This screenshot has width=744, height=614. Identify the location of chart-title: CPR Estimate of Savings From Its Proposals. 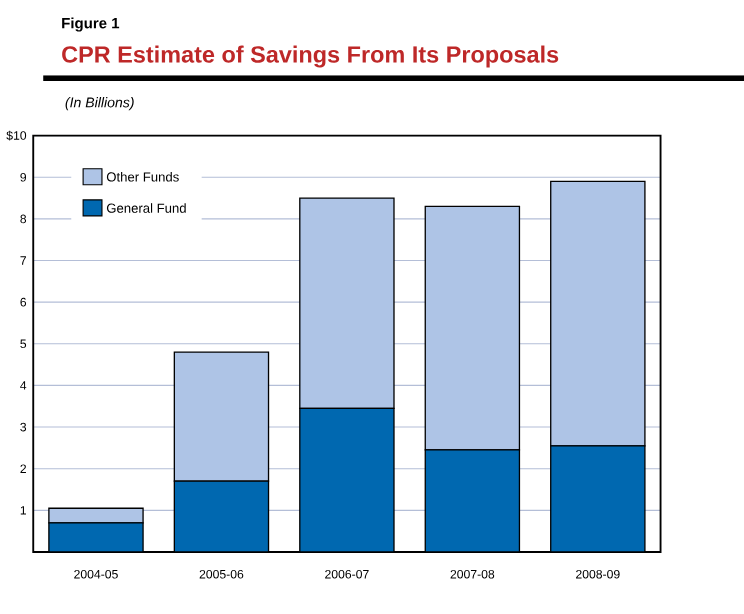
(310, 56).